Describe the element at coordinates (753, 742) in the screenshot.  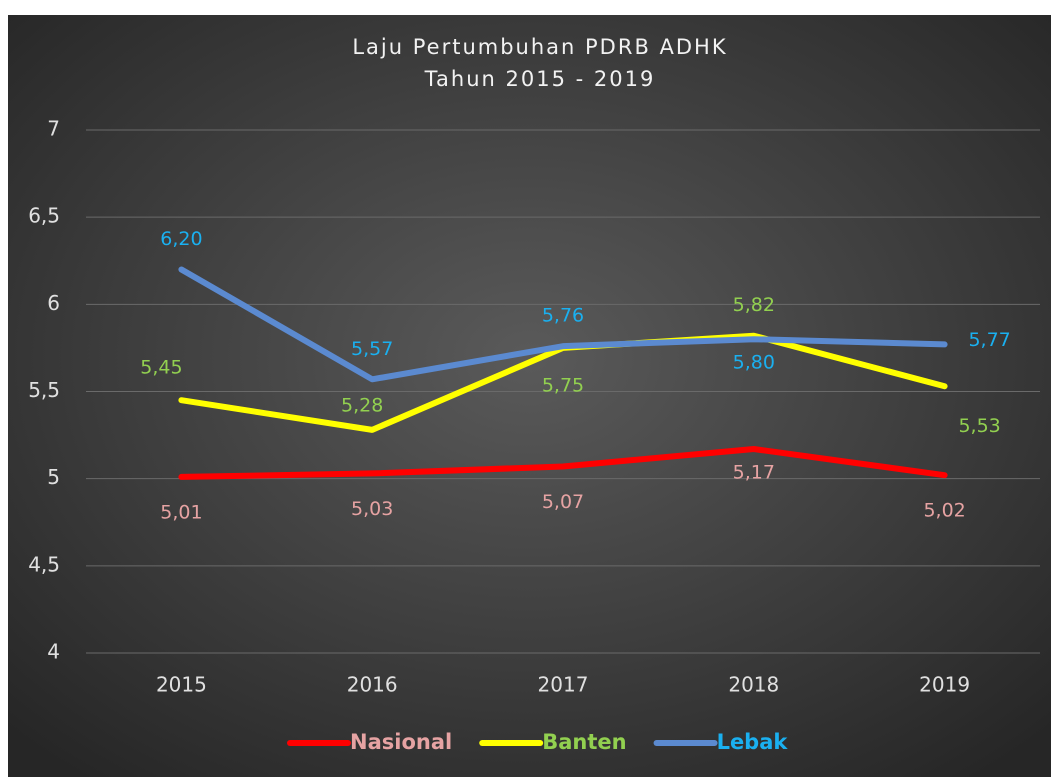
I see `legend-label: Lebak` at that location.